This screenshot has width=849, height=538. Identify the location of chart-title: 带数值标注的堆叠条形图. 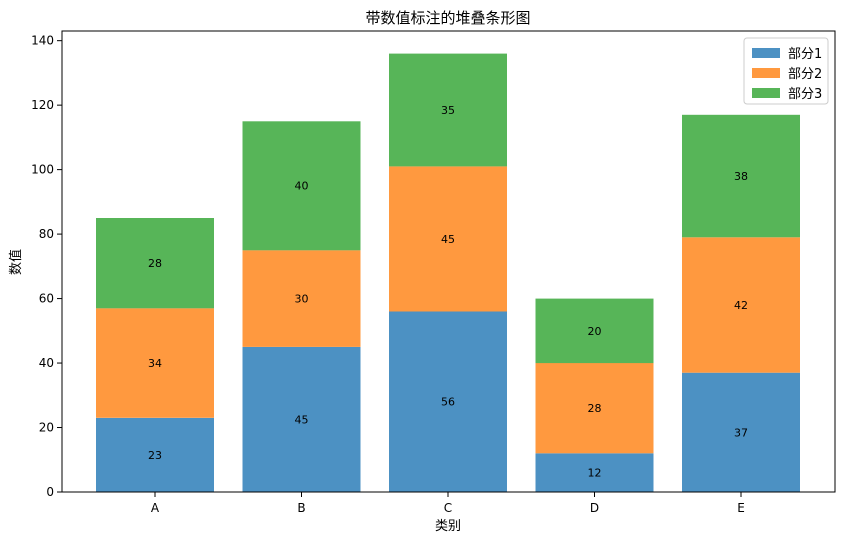
(447, 18).